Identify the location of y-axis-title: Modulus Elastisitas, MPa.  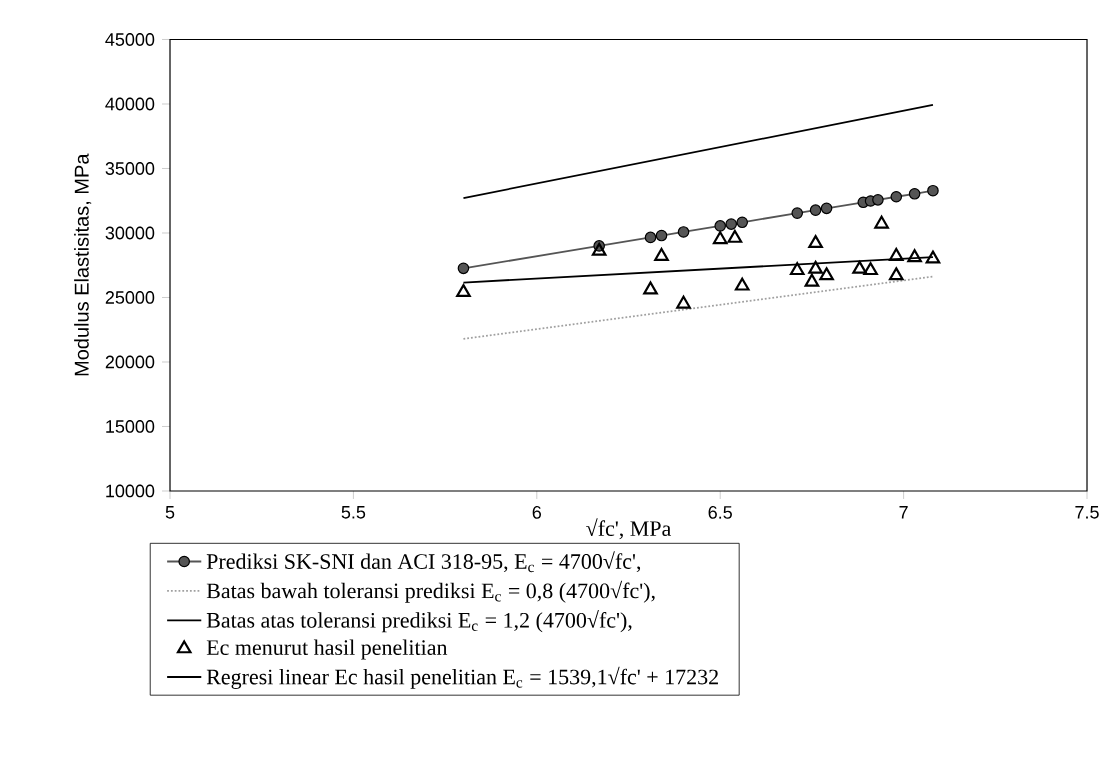
(83, 264).